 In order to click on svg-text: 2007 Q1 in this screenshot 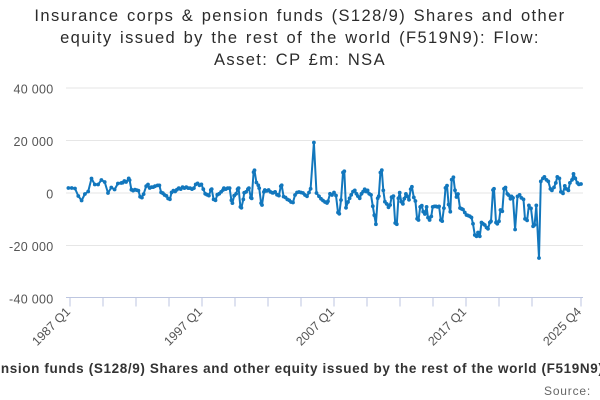, I will do `click(315, 327)`.